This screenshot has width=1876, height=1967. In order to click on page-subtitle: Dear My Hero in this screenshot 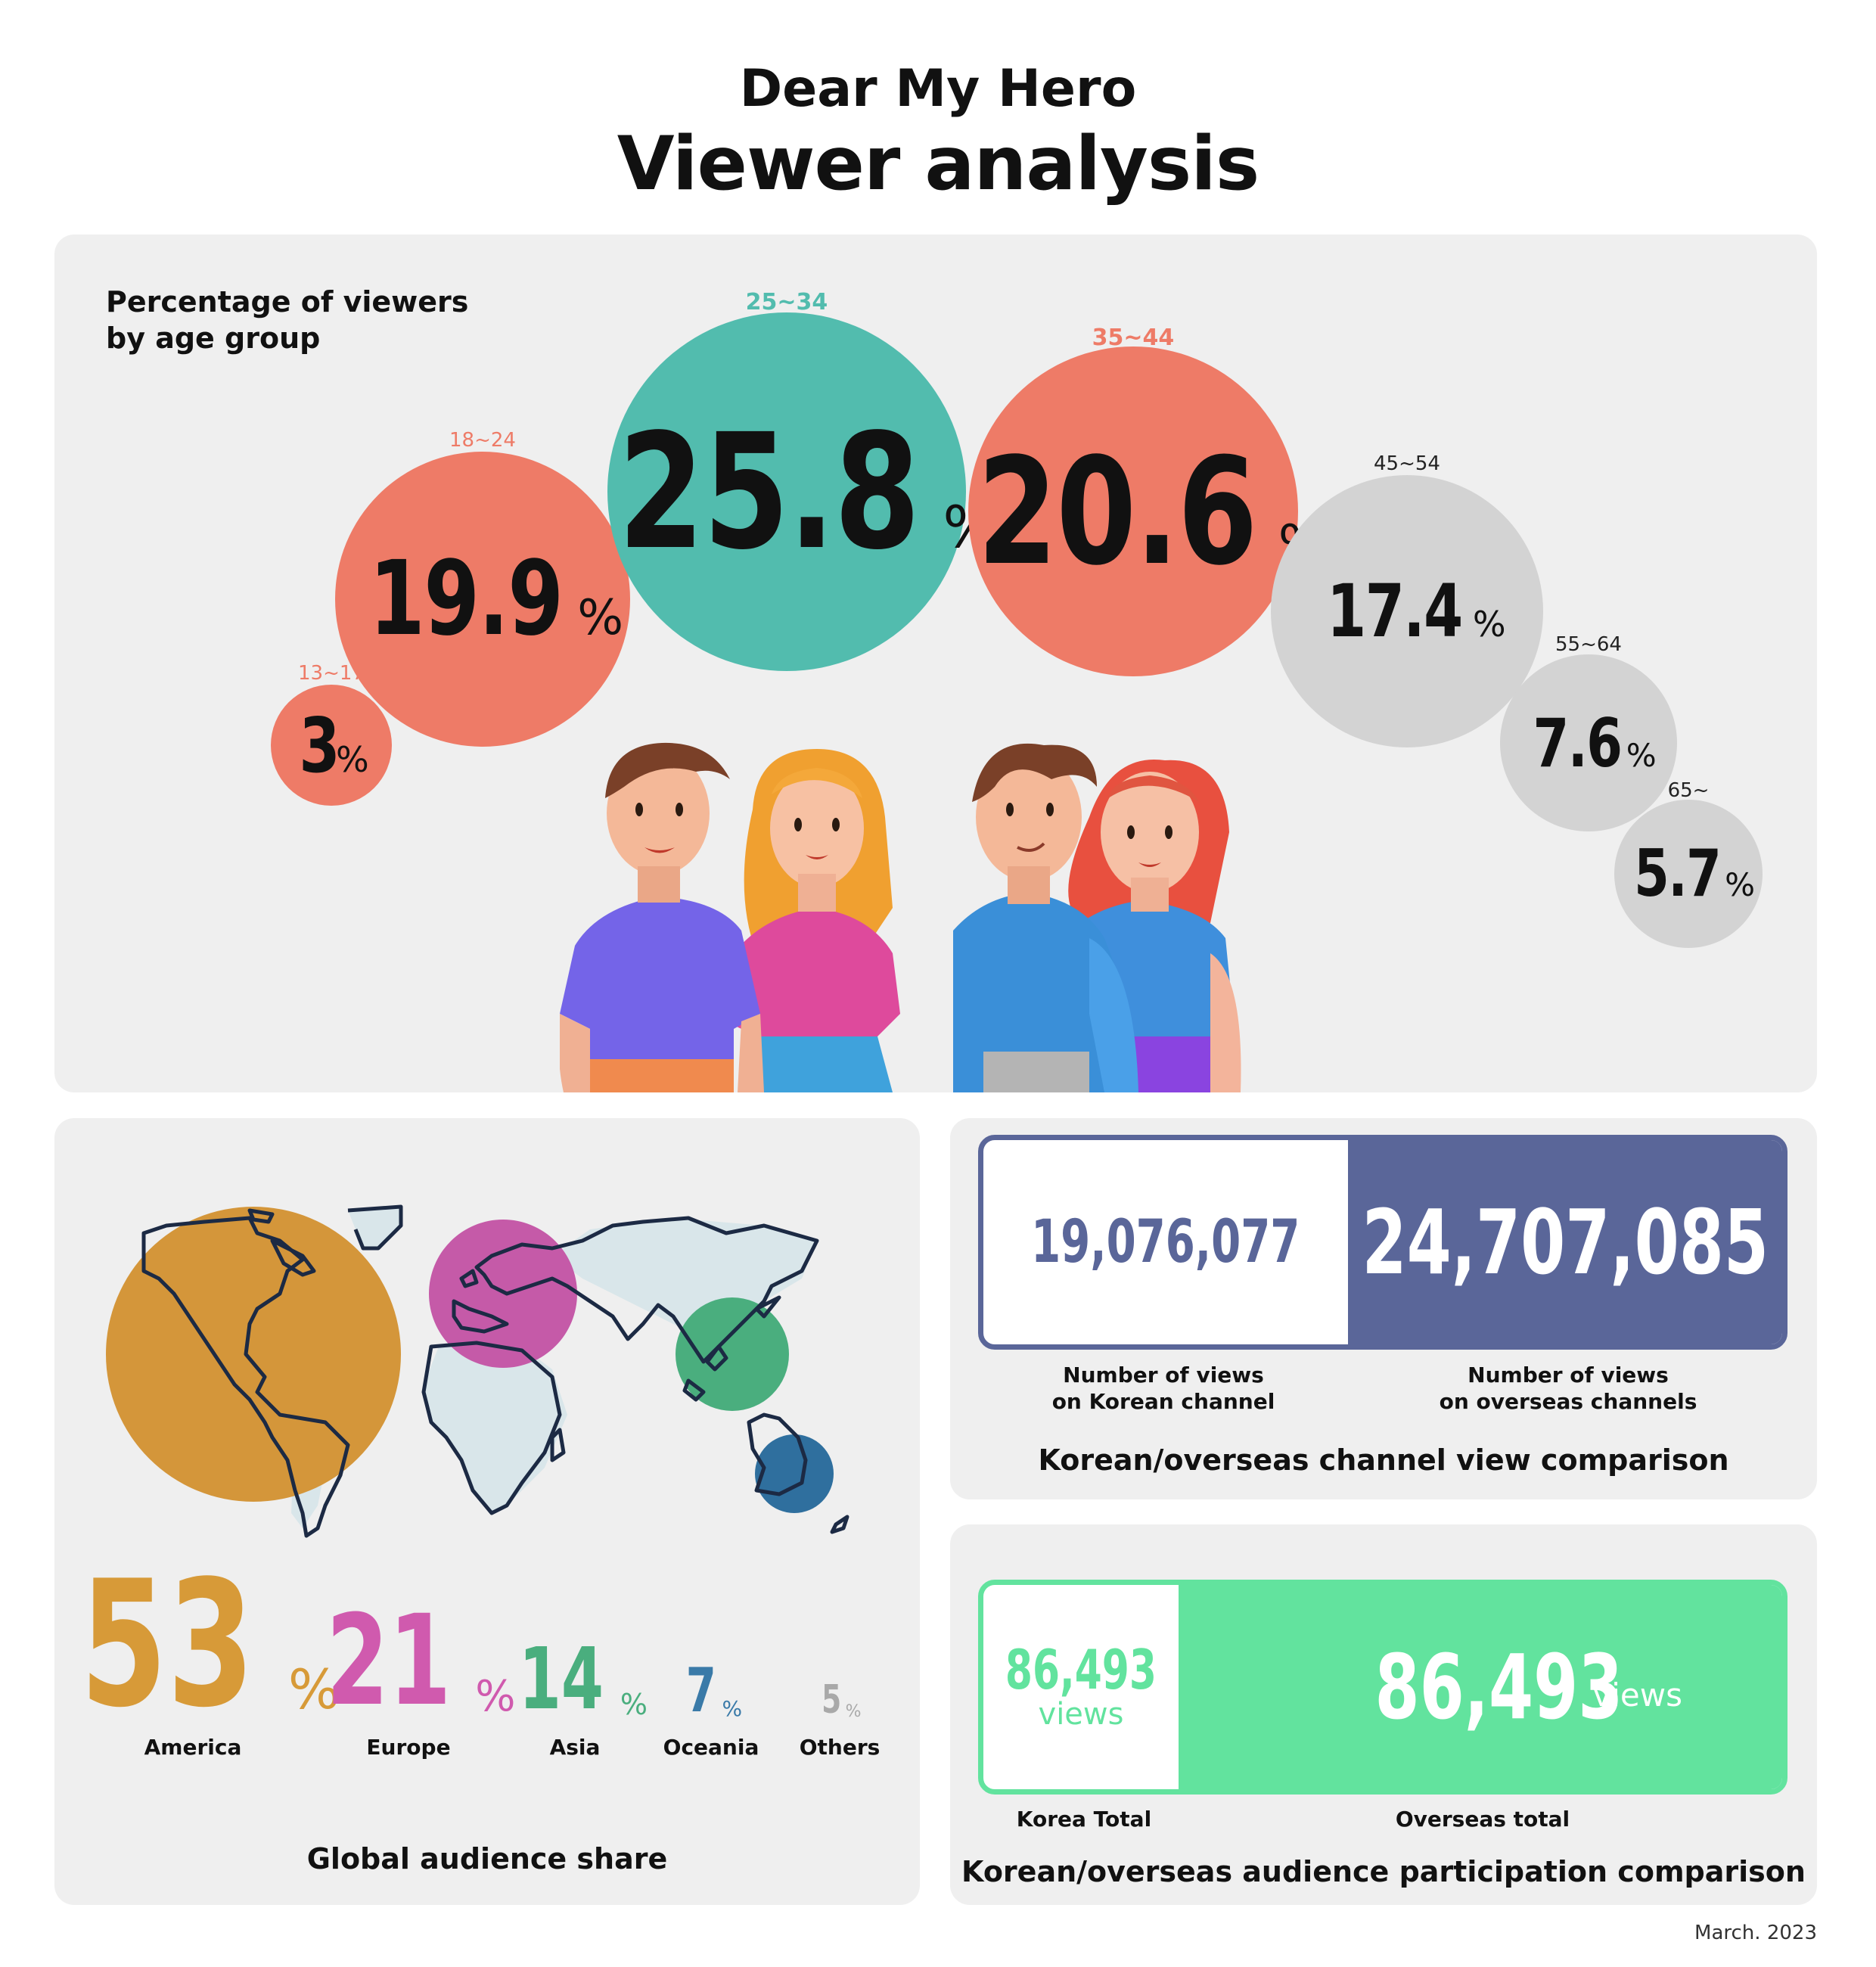, I will do `click(938, 89)`.